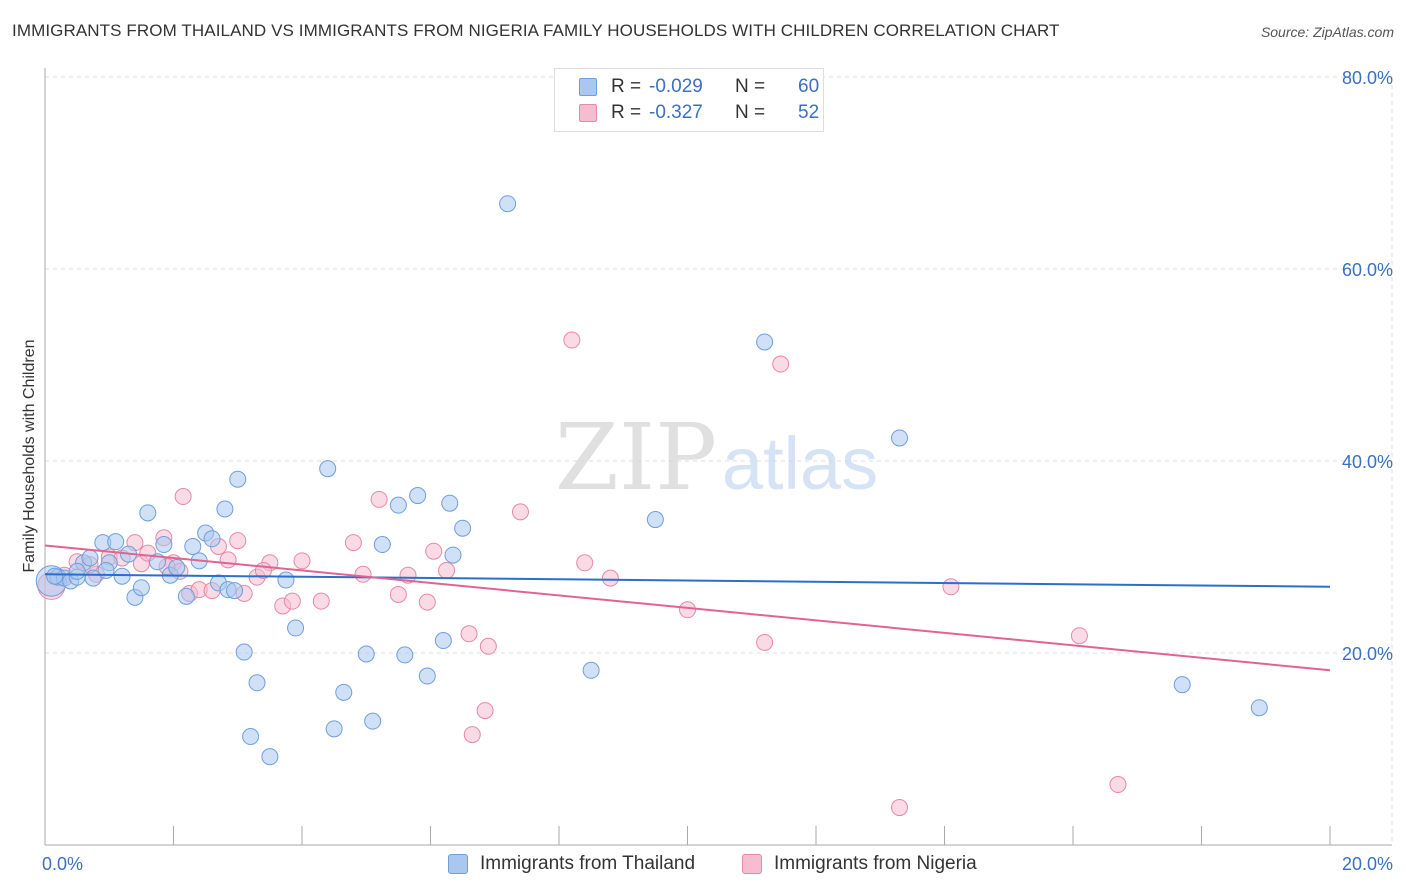 The width and height of the screenshot is (1406, 892). Describe the element at coordinates (1367, 462) in the screenshot. I see `y-tick-label: 40.0%` at that location.